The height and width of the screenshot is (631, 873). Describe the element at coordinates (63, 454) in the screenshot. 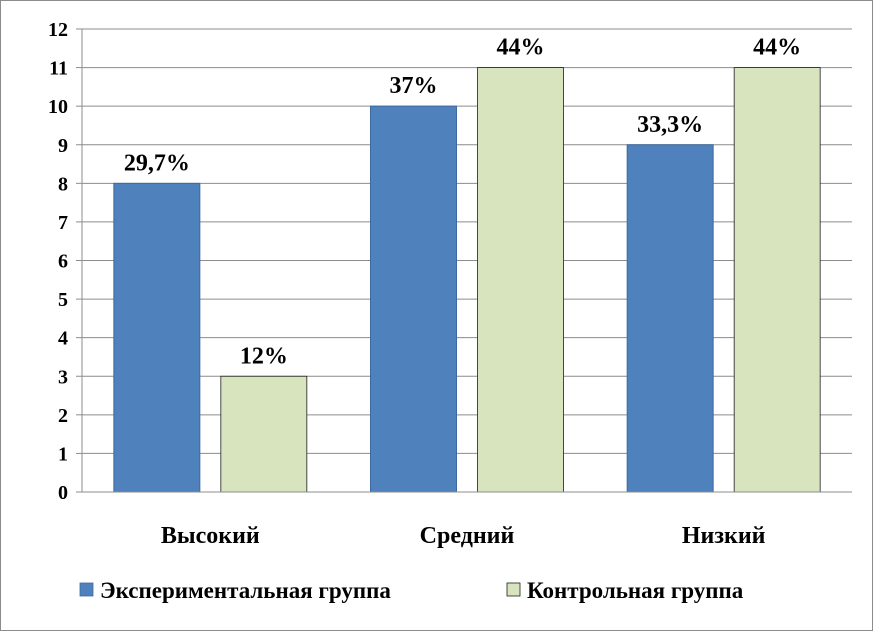

I see `y-tick-label: 1` at that location.